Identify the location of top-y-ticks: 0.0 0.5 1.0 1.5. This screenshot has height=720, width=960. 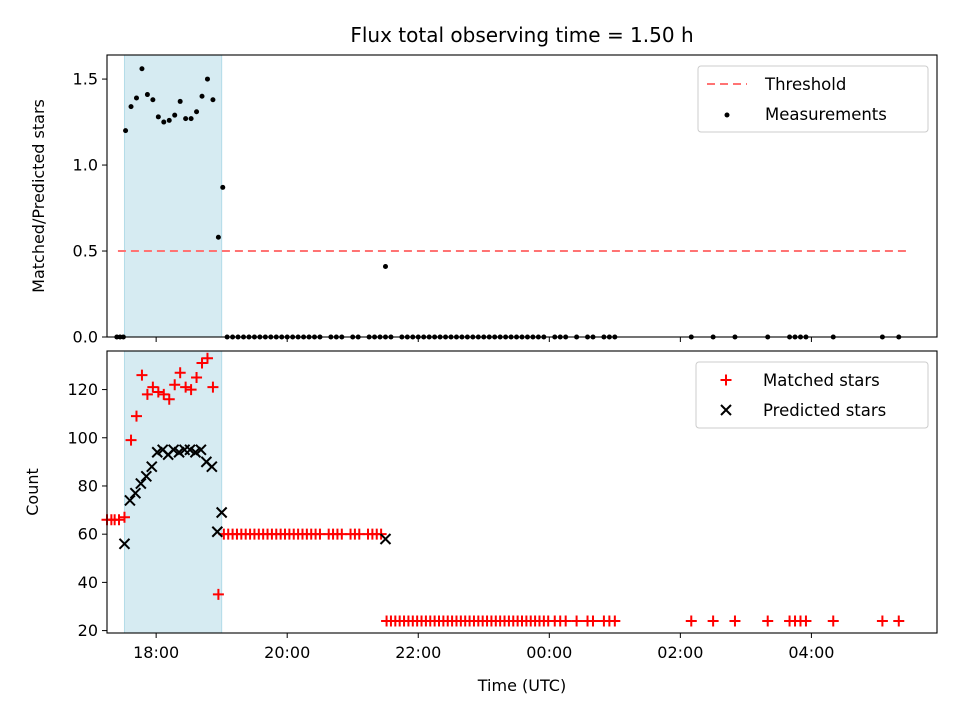
(90, 208).